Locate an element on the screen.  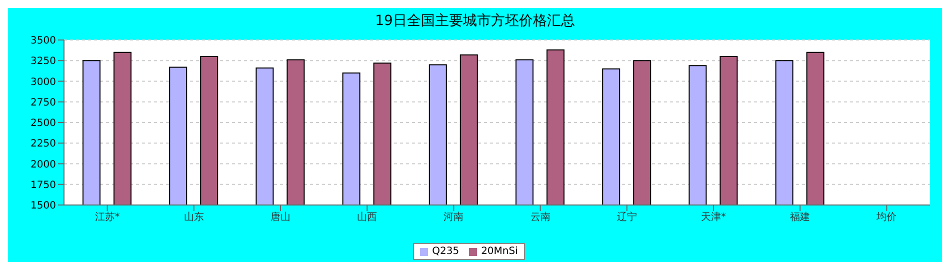
x-tick-label: 山东 is located at coordinates (194, 217).